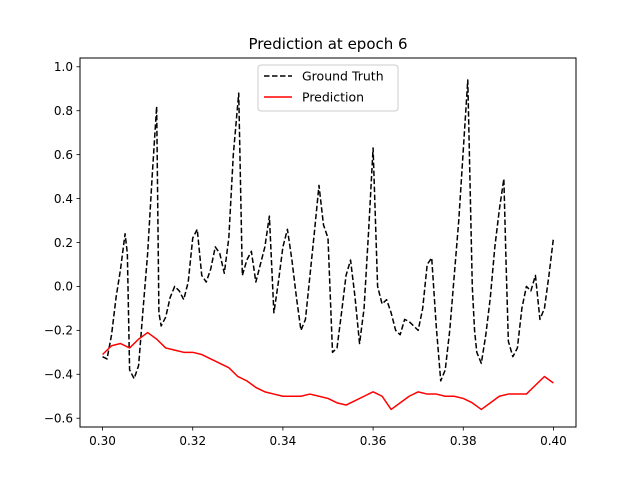 This screenshot has width=640, height=480. I want to click on legend-frame, so click(328, 88).